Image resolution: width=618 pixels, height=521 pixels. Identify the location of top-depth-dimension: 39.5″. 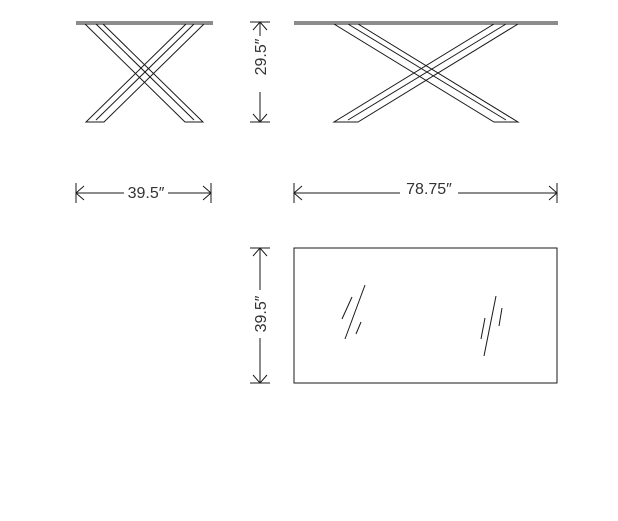
(260, 315).